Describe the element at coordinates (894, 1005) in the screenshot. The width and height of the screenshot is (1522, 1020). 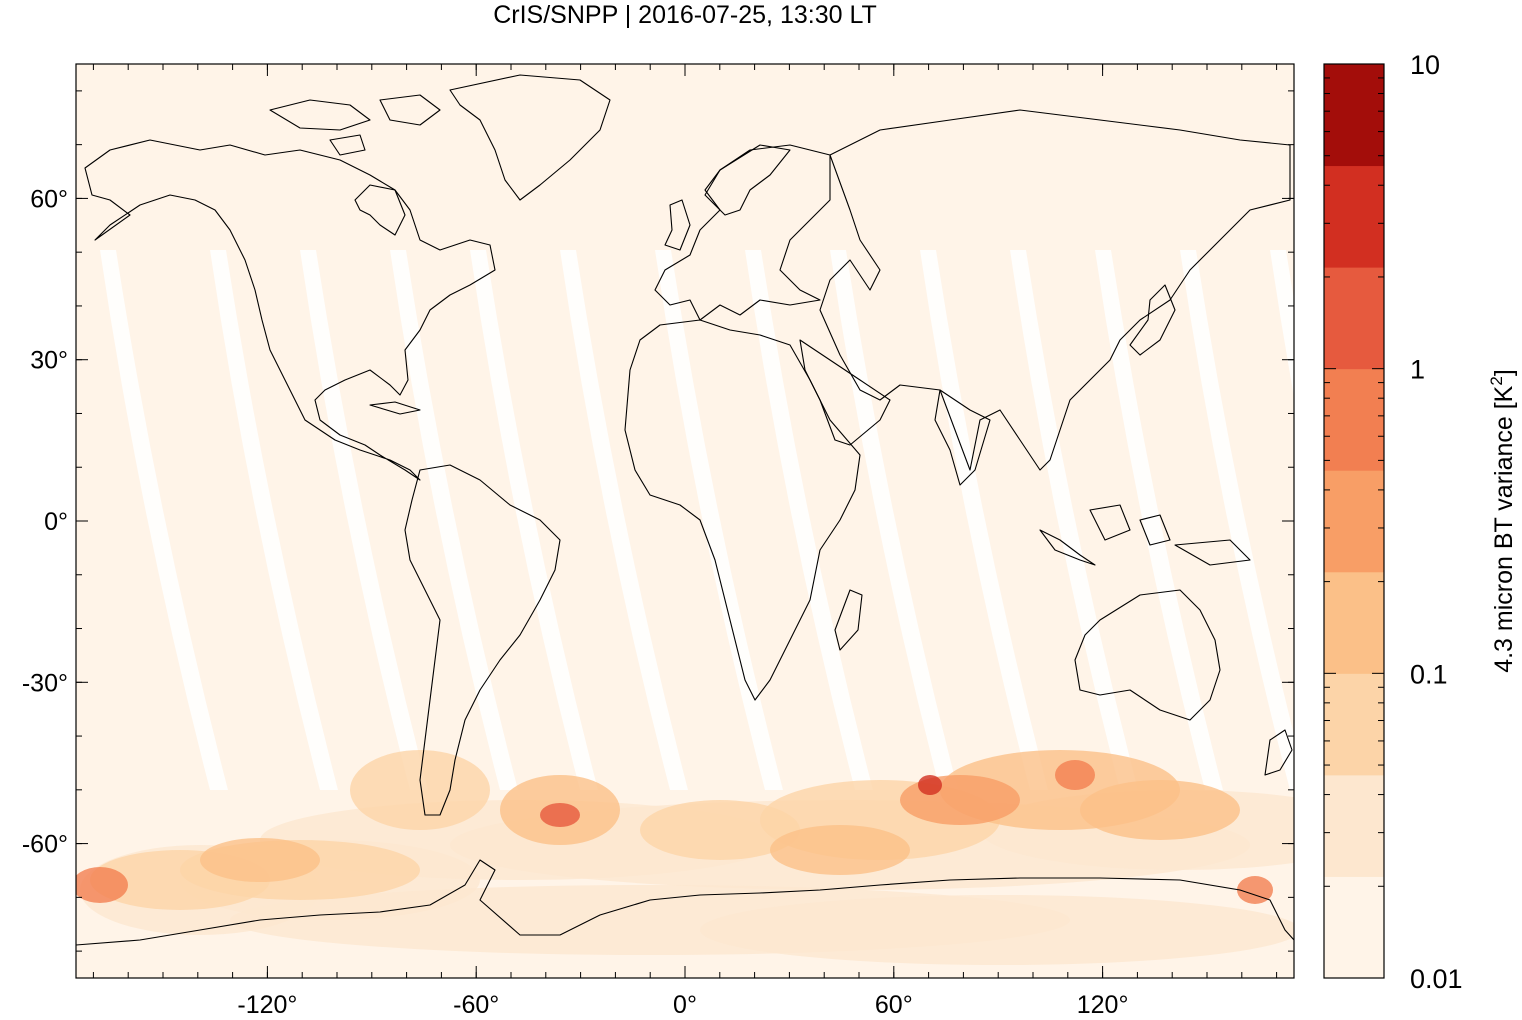
I see `x-tick-label: 60°` at that location.